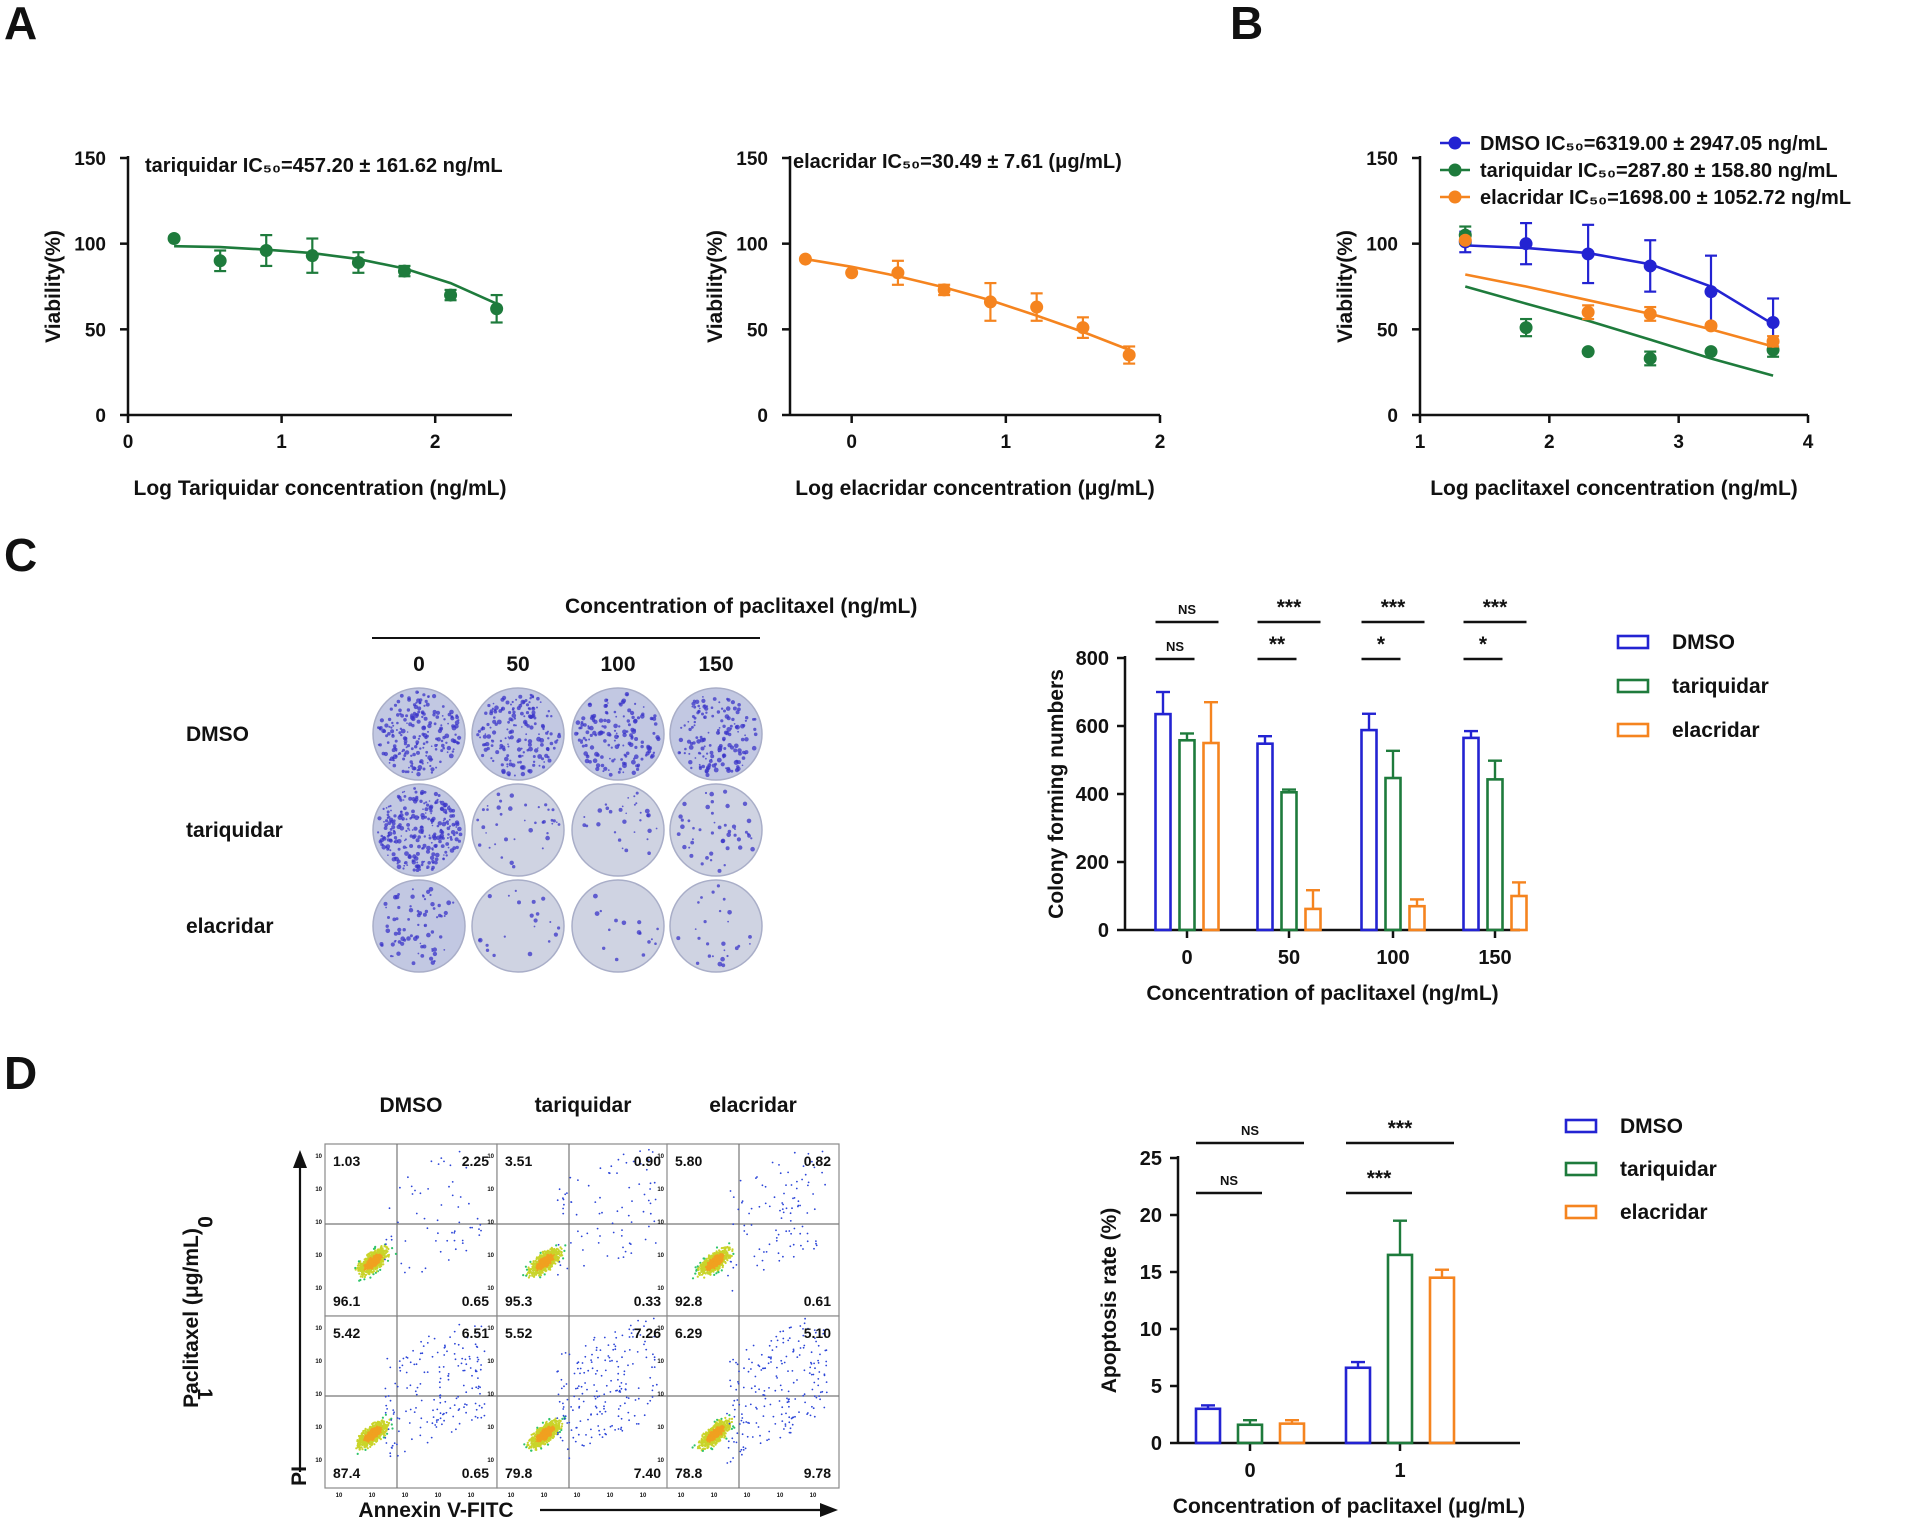  What do you see at coordinates (851, 442) in the screenshot?
I see `chart-a2-x-tick-label: 0` at bounding box center [851, 442].